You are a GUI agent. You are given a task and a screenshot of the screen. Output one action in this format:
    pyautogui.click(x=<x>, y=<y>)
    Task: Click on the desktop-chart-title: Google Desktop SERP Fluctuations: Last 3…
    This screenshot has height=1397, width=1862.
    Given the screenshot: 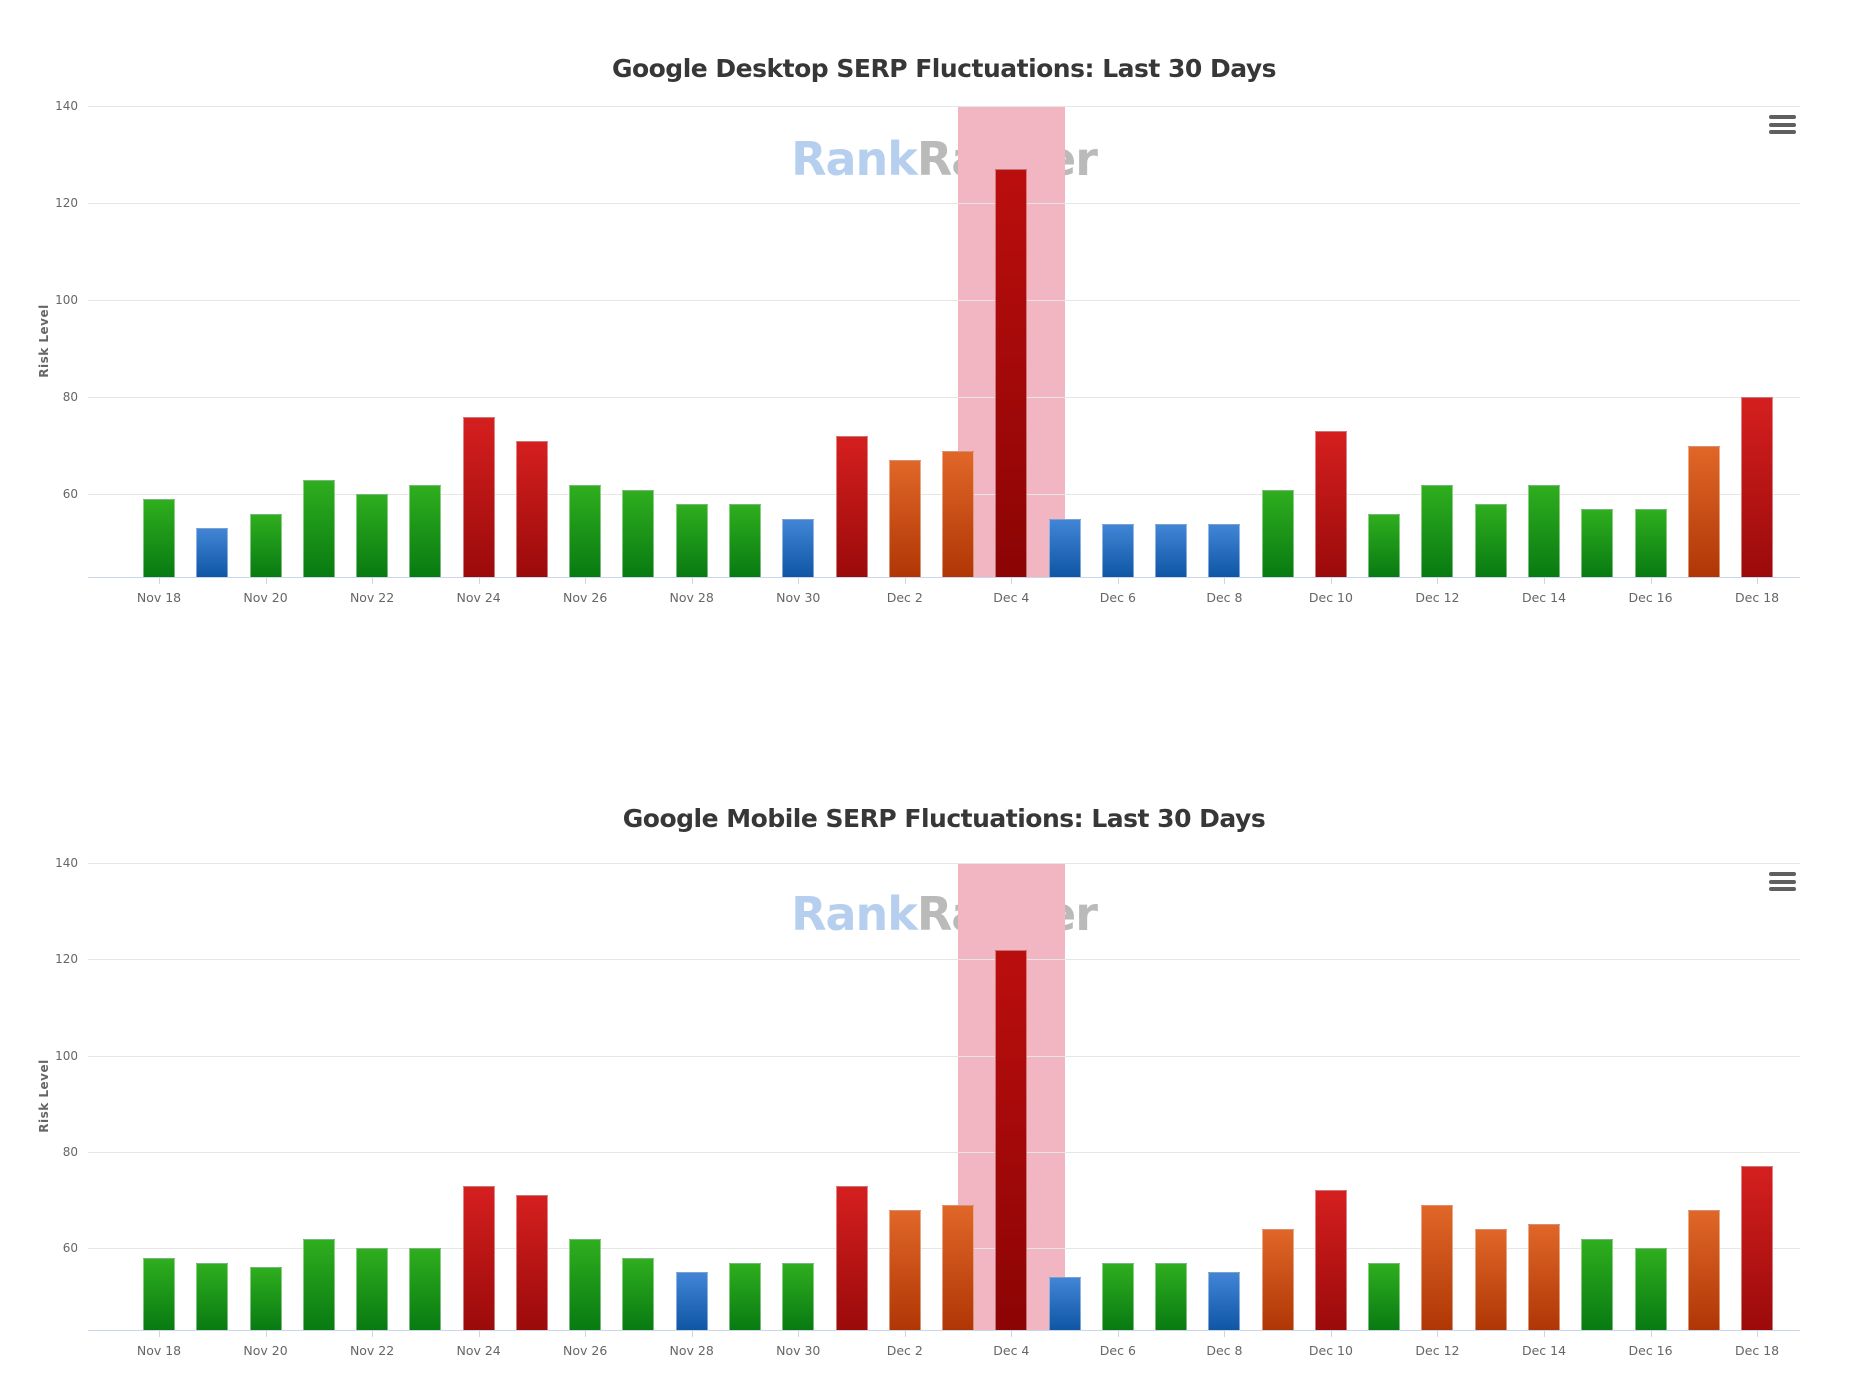 What is the action you would take?
    pyautogui.click(x=944, y=68)
    